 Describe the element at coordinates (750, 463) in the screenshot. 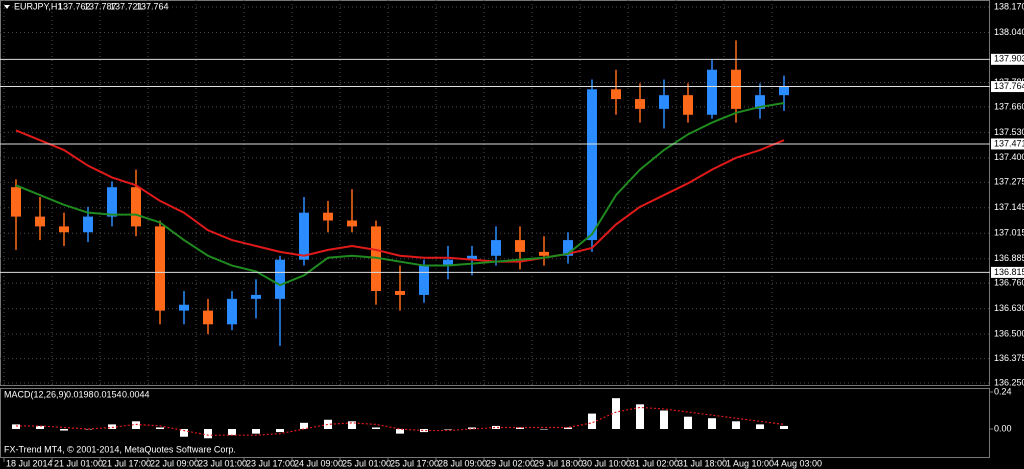

I see `x-tick-label: 1 Aug 10:00` at that location.